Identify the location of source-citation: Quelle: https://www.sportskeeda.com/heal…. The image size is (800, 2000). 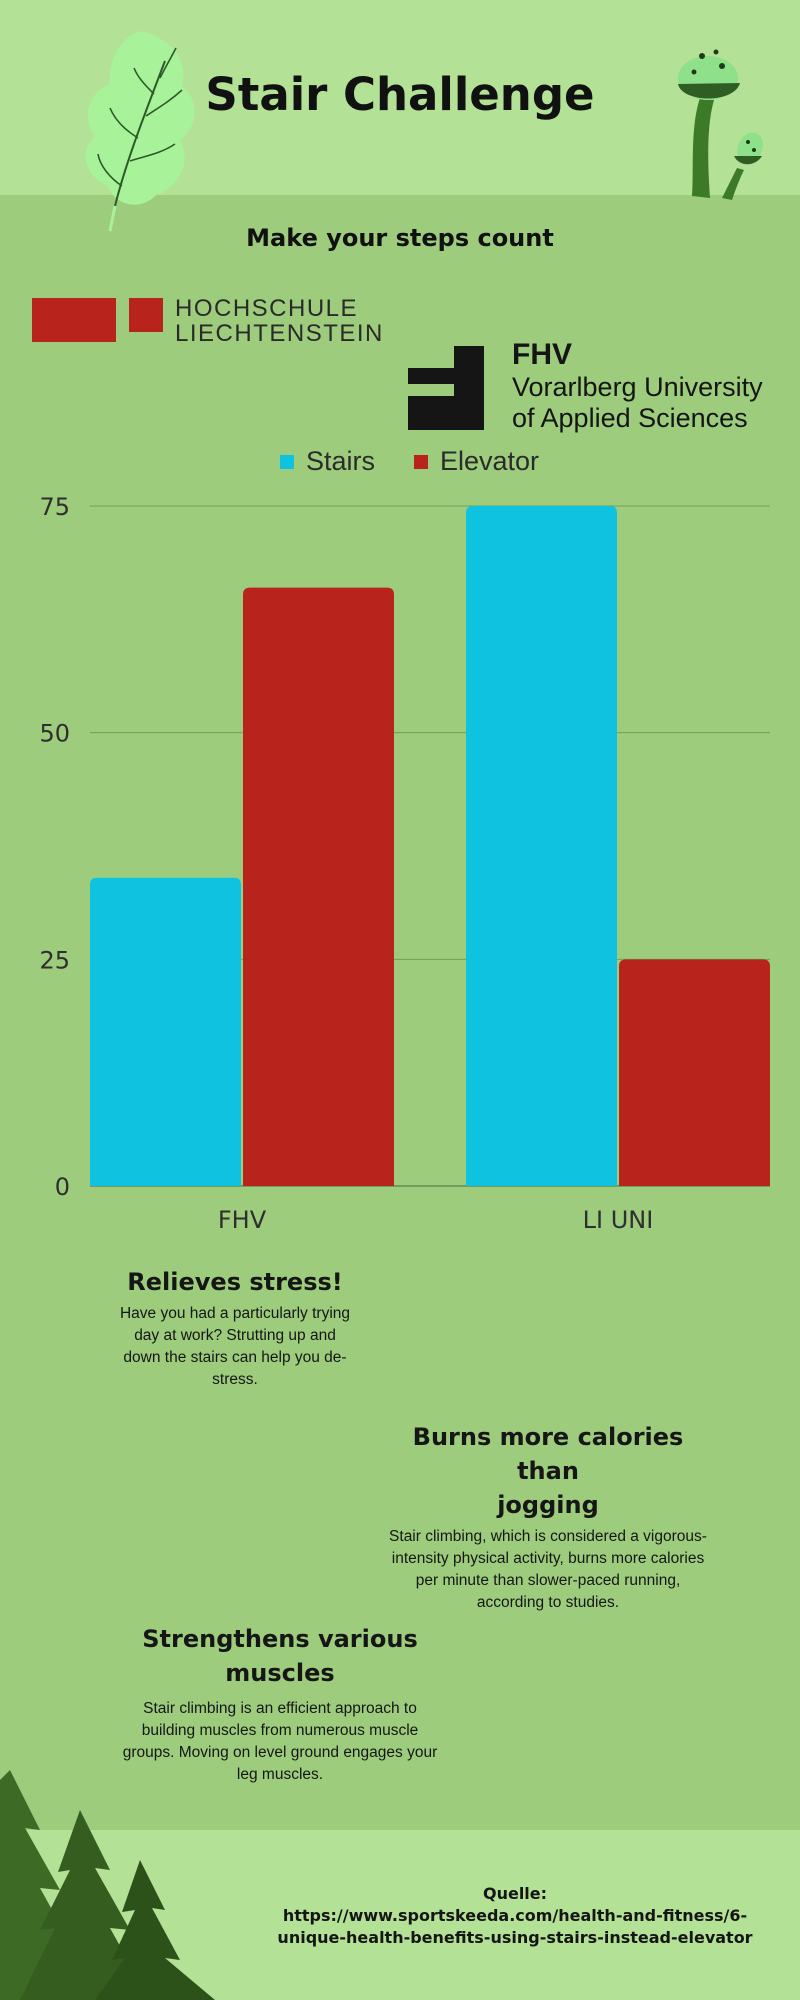
(515, 1916).